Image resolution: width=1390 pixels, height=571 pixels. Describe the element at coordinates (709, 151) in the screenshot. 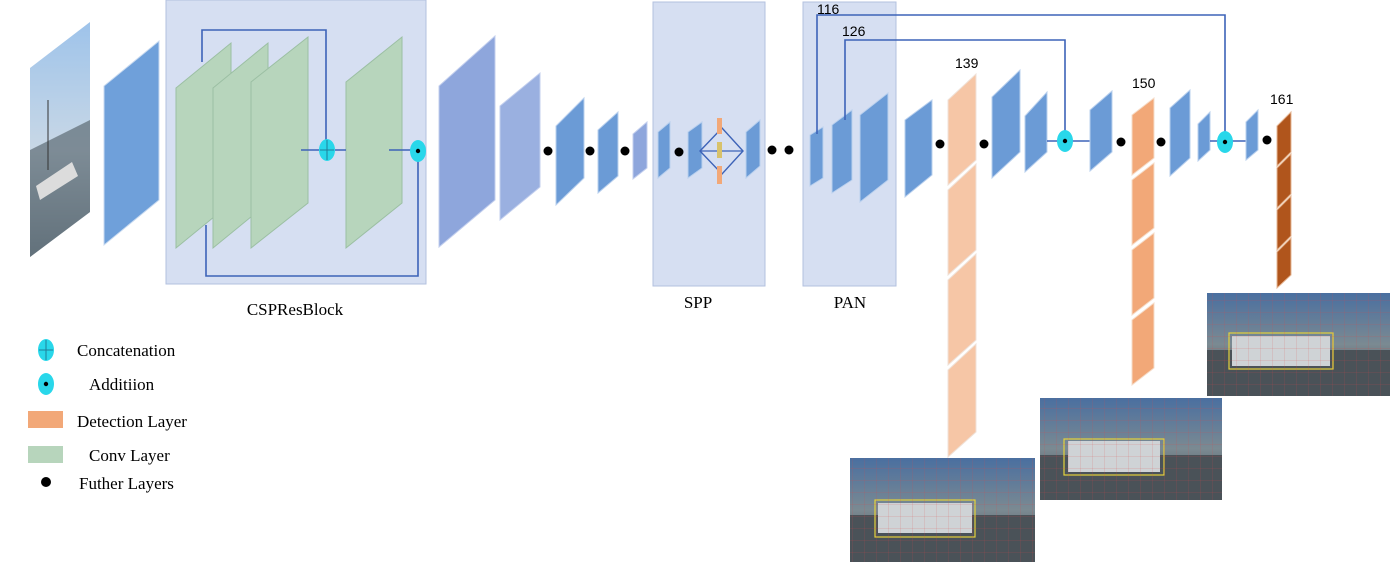

I see `spp-block` at that location.